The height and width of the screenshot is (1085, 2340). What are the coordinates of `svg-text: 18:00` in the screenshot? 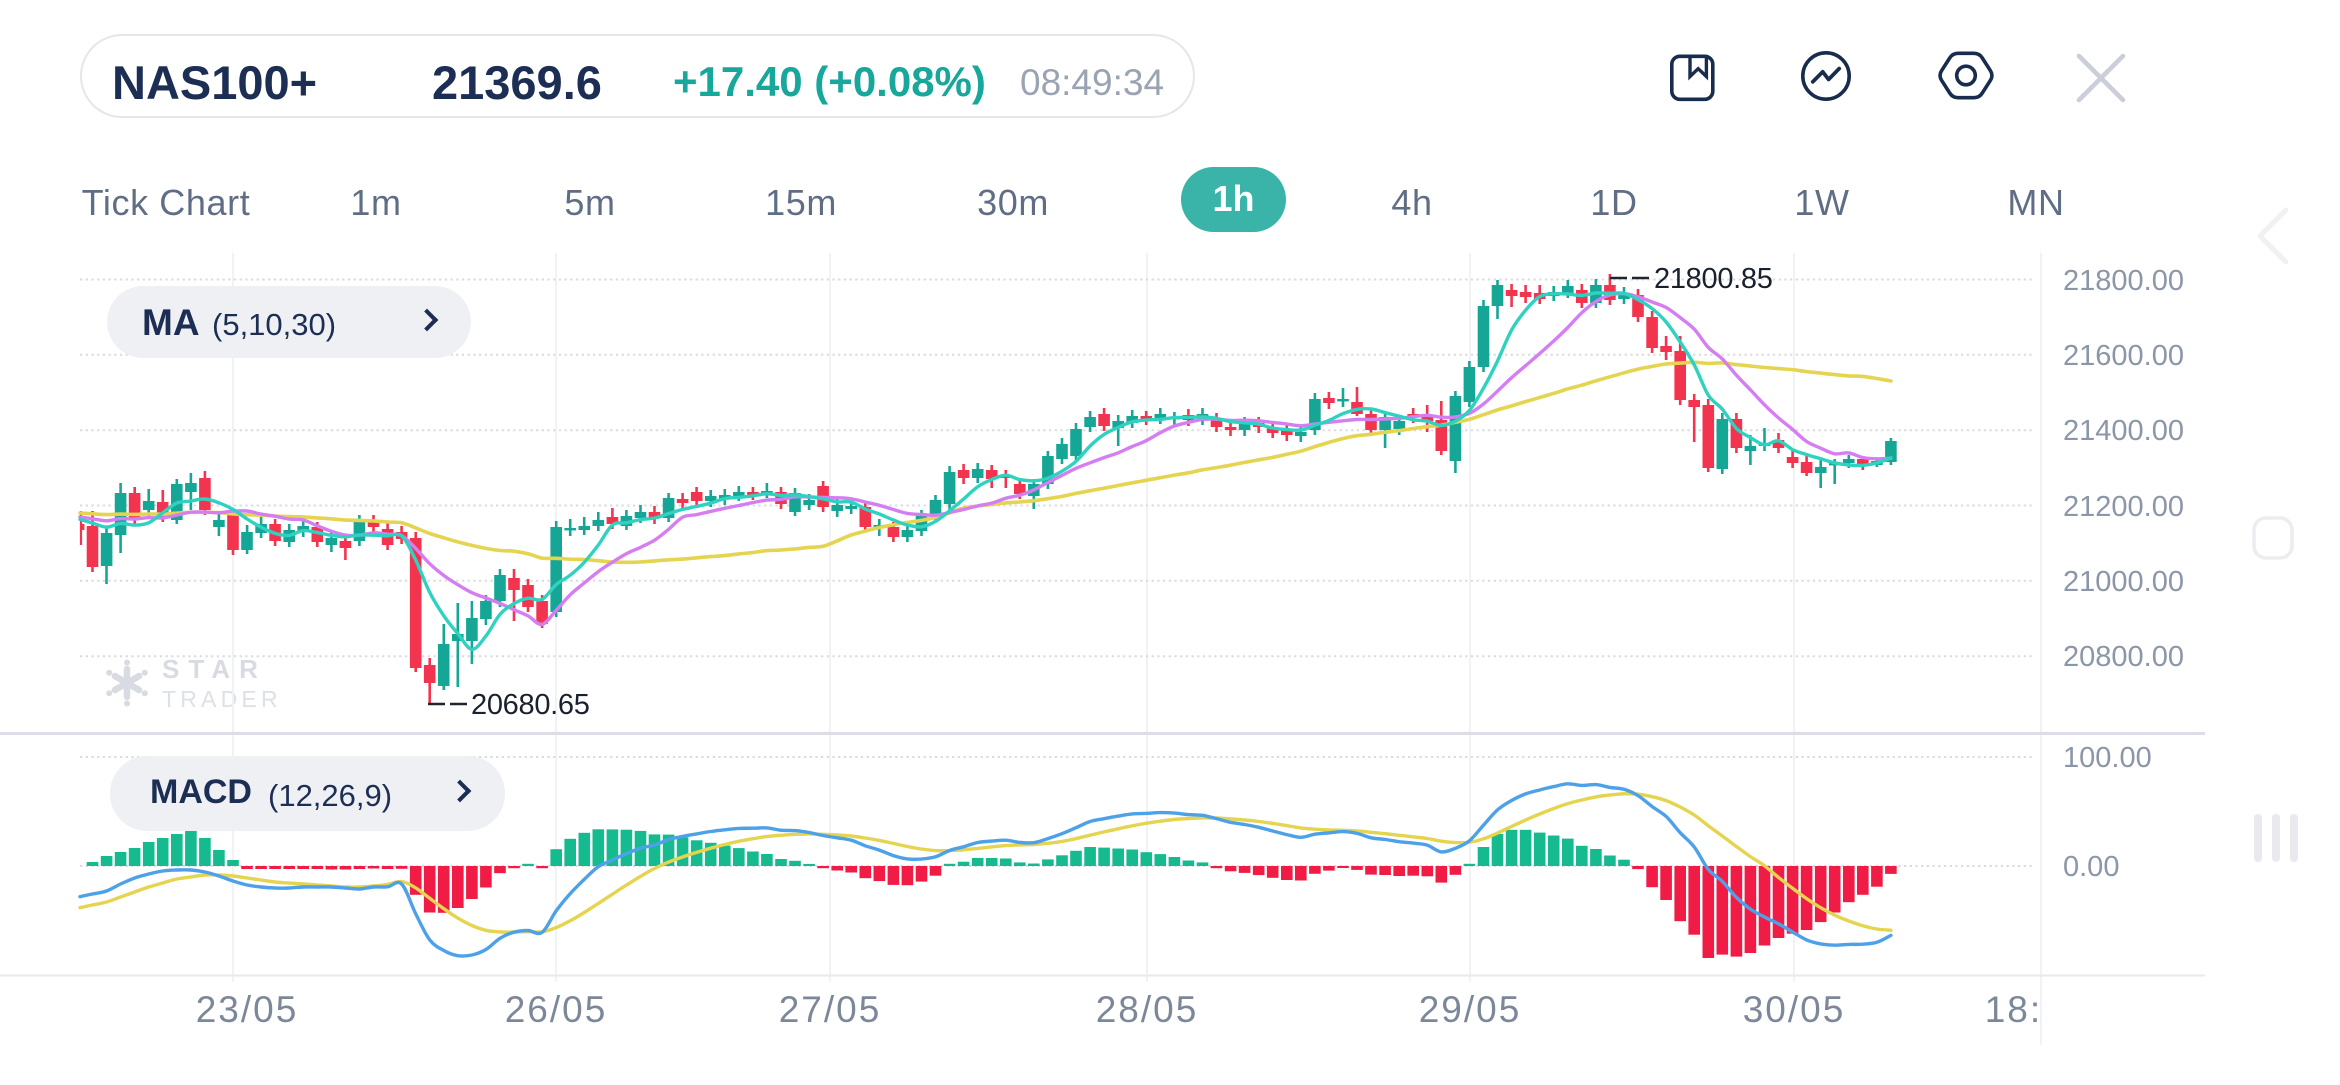 It's located at (2036, 1009).